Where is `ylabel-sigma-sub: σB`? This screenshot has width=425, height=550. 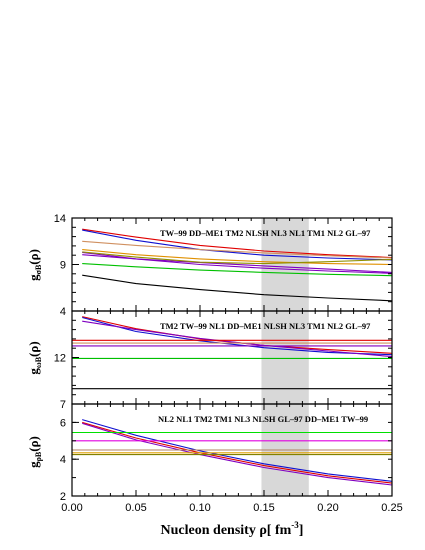 ylabel-sigma-sub: σB is located at coordinates (38, 269).